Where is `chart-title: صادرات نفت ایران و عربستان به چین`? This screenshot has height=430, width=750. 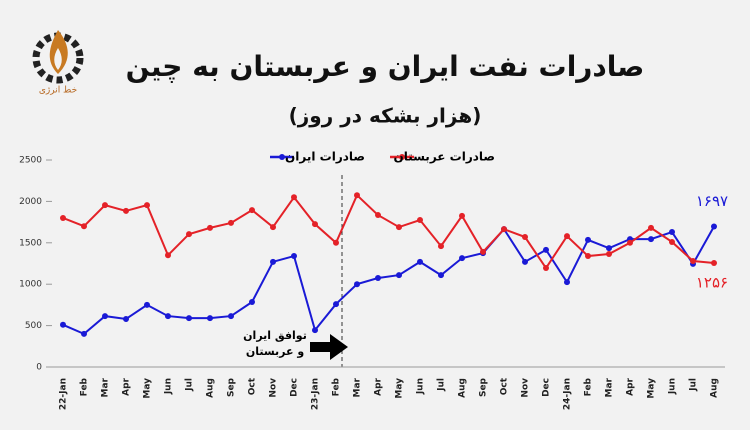 chart-title: صادرات نفت ایران و عربستان به چین is located at coordinates (385, 66).